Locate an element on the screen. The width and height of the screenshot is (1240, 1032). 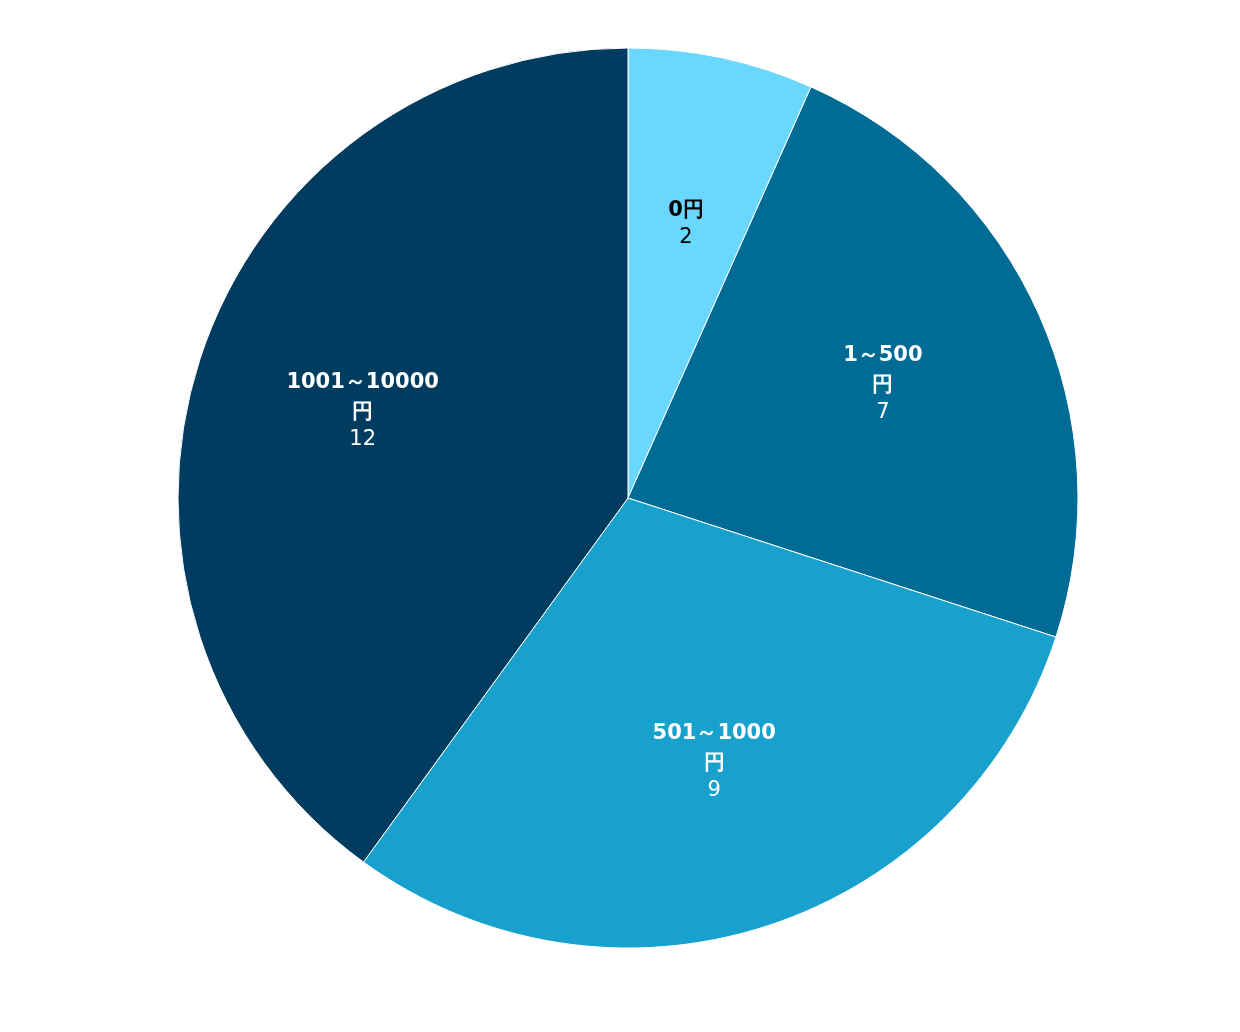
slice-label: 0円 is located at coordinates (686, 209).